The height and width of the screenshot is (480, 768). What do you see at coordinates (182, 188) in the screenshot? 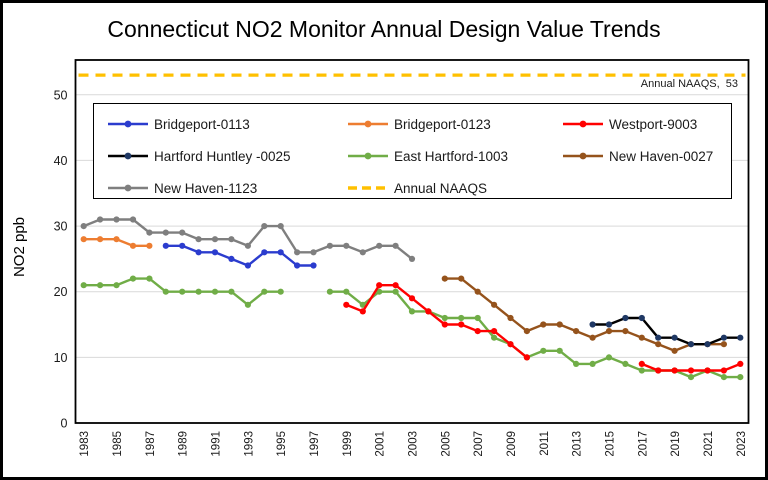
I see `legend-entry-New-Haven-1123: New Haven-1123` at bounding box center [182, 188].